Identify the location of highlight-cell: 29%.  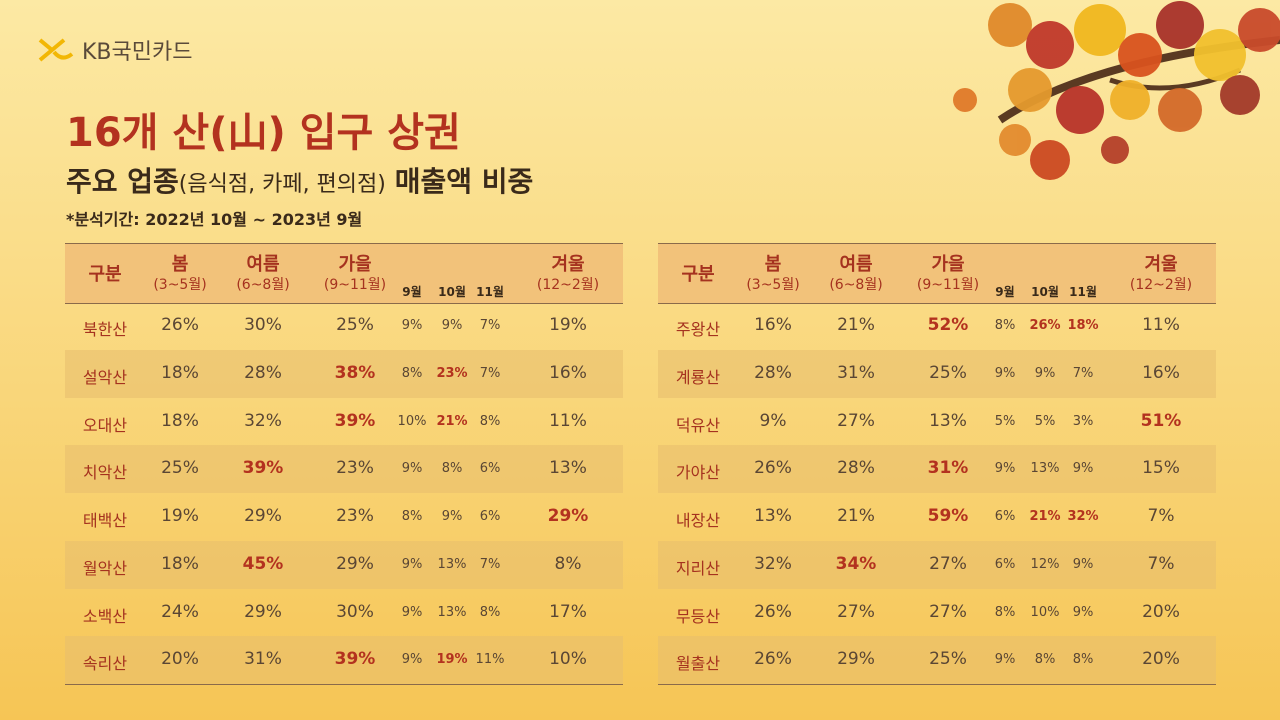
(568, 516).